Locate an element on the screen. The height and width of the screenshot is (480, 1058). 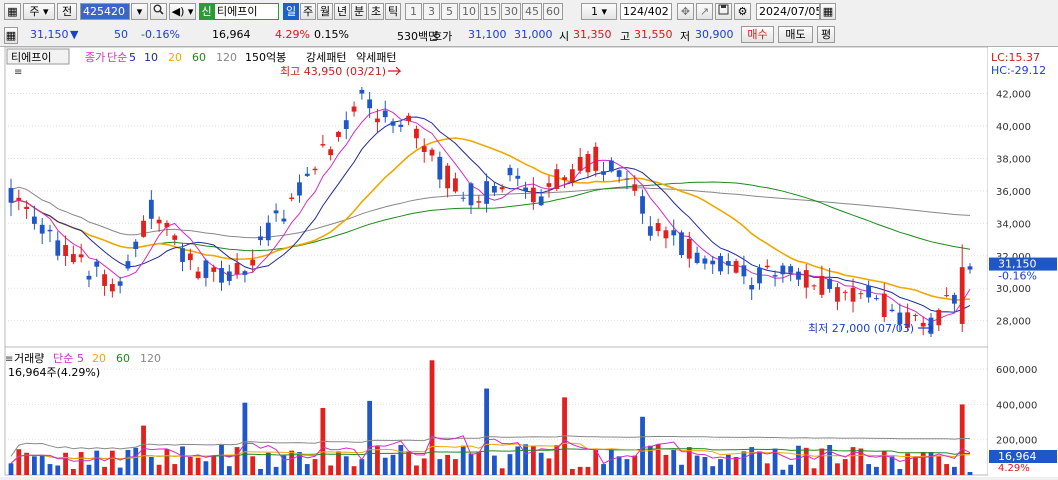
stock-name-field: 티에프이 is located at coordinates (246, 11).